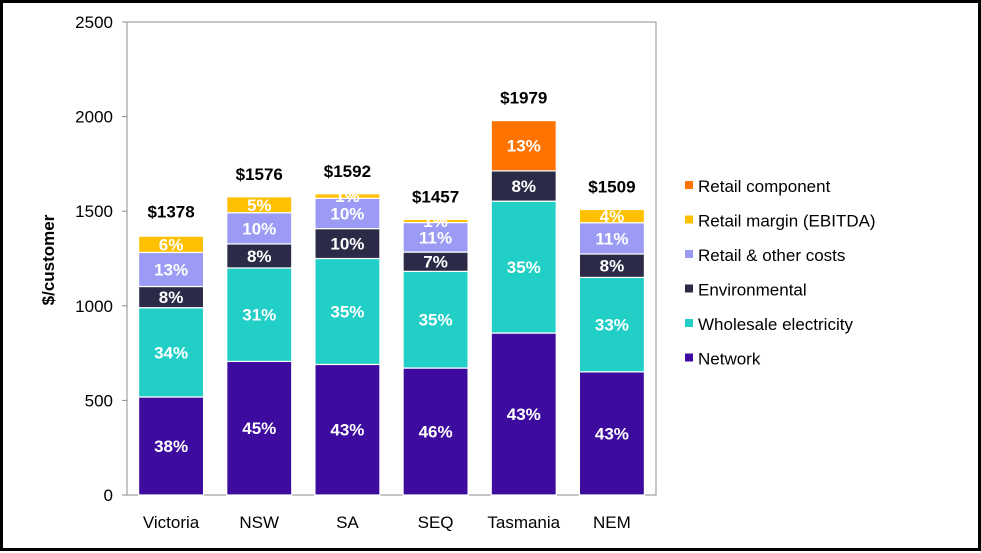 The image size is (981, 553). What do you see at coordinates (611, 186) in the screenshot?
I see `total-label: $1509` at bounding box center [611, 186].